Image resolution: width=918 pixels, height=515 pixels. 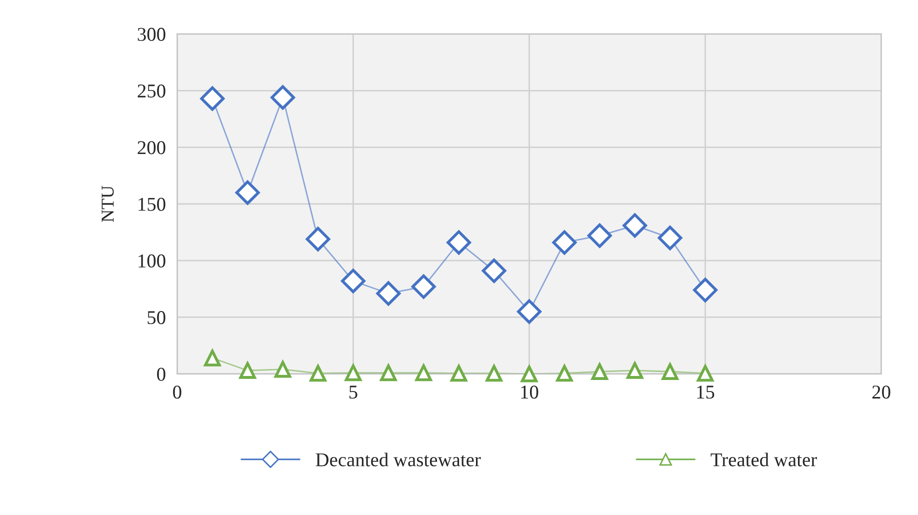 I want to click on y-tick-label: 50, so click(x=157, y=317).